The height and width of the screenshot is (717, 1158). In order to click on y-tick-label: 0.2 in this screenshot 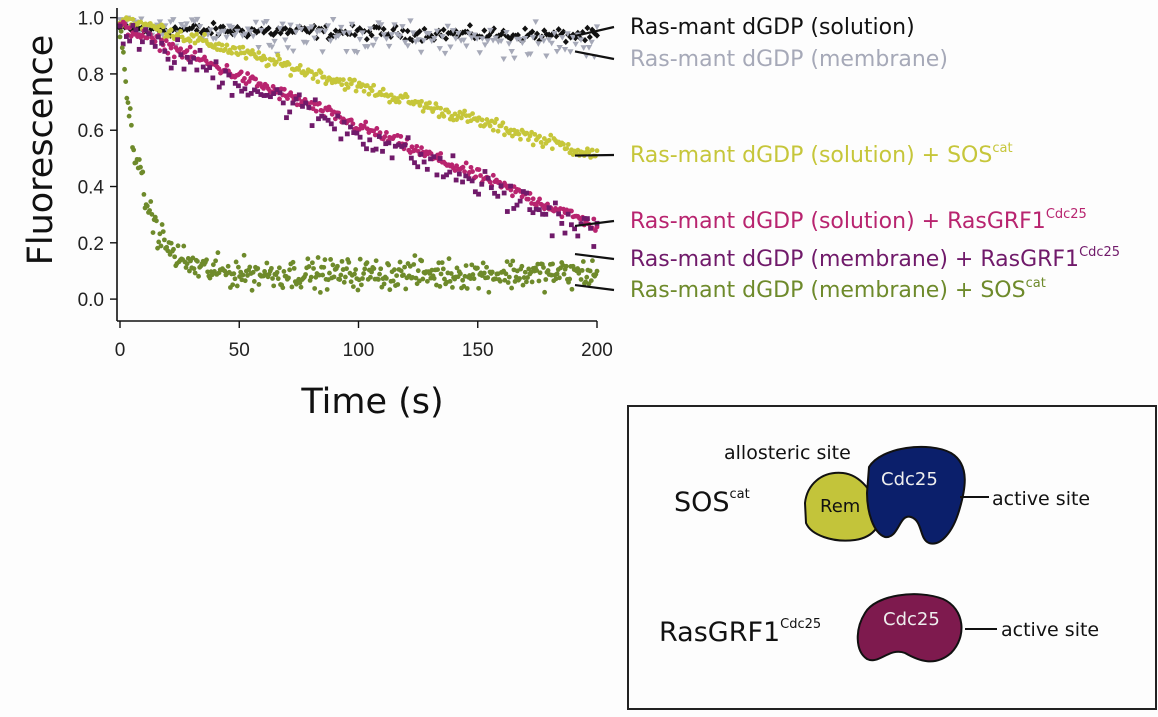, I will do `click(91, 244)`.